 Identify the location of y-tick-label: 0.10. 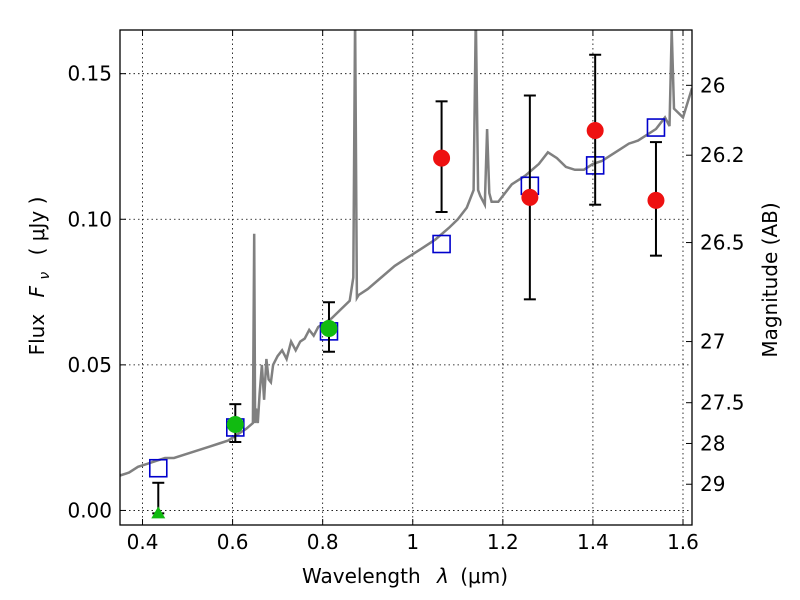
(89, 219).